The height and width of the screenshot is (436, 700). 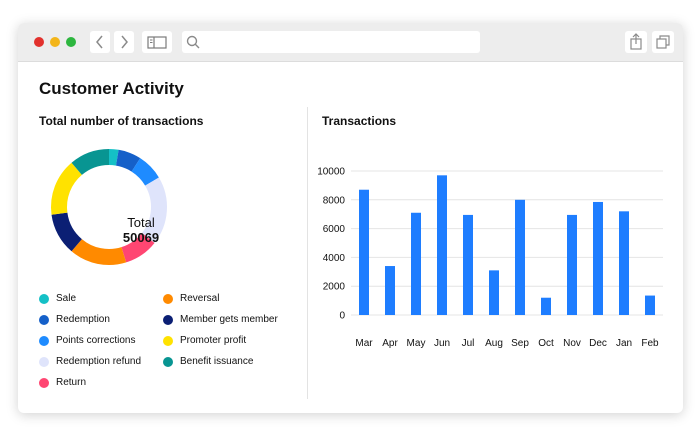 I want to click on sidebar-icon, so click(x=157, y=42).